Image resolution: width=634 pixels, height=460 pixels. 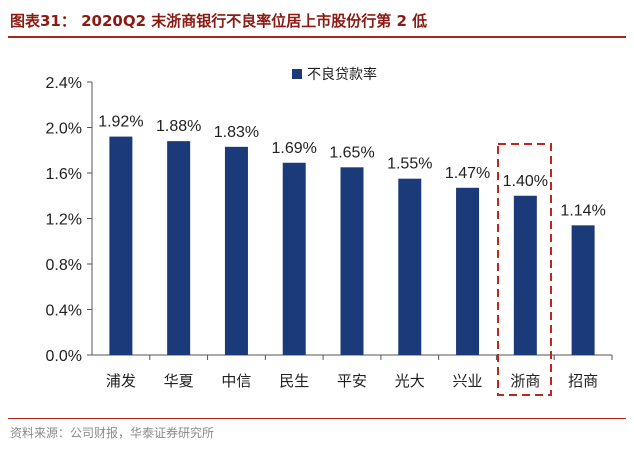 I want to click on category-label: 光大, so click(x=410, y=381).